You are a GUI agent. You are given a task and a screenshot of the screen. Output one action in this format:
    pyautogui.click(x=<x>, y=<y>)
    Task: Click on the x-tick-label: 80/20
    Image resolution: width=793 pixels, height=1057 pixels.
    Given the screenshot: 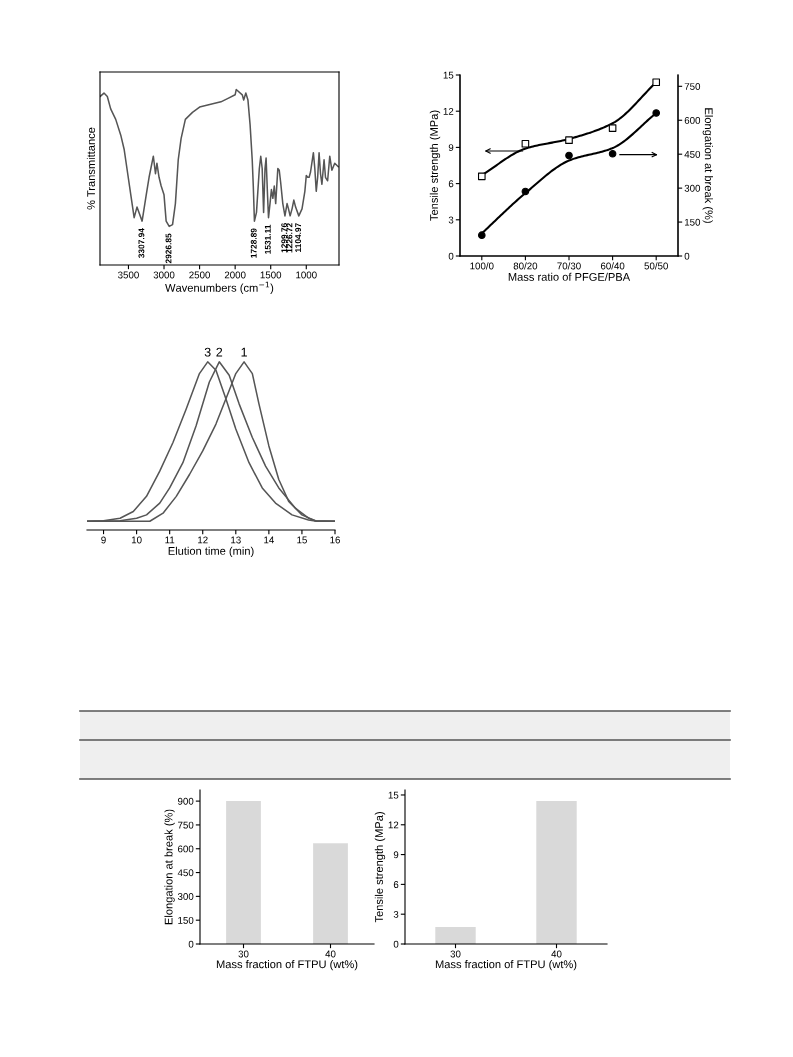 What is the action you would take?
    pyautogui.click(x=525, y=266)
    